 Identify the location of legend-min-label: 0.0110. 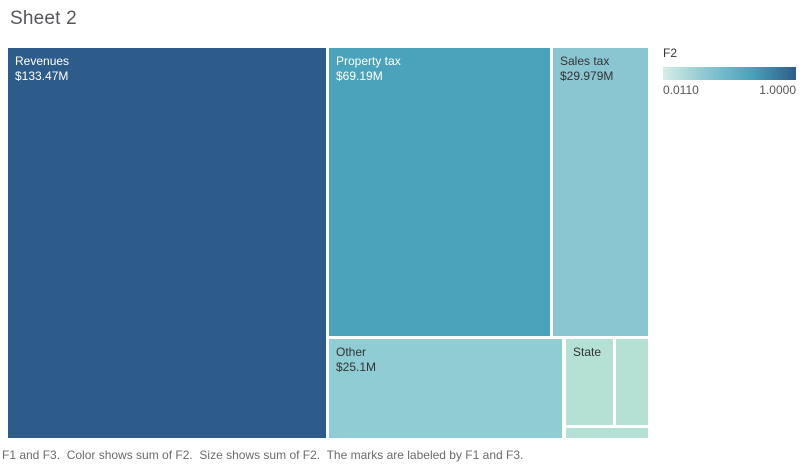
(681, 90).